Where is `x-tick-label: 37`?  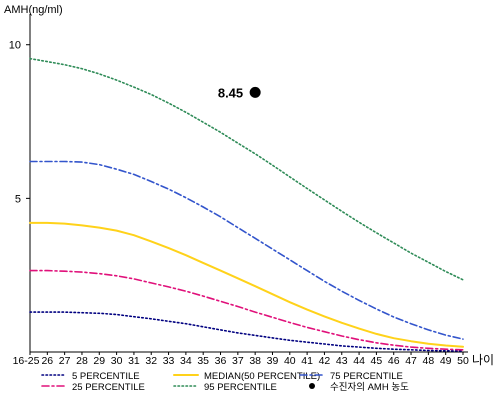
x-tick-label: 37 is located at coordinates (238, 361).